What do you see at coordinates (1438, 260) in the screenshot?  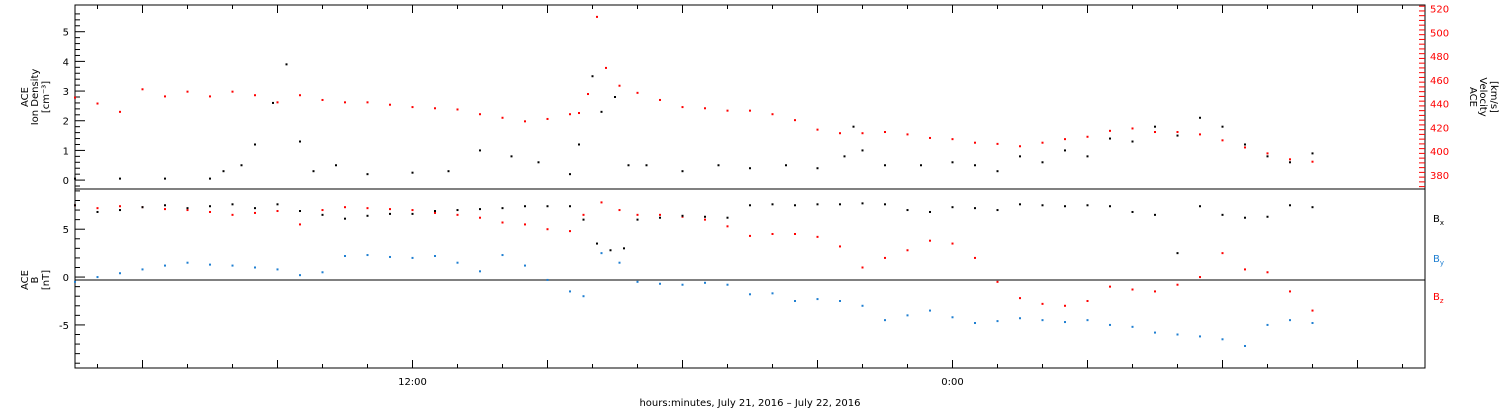 I see `legend-by: By` at bounding box center [1438, 260].